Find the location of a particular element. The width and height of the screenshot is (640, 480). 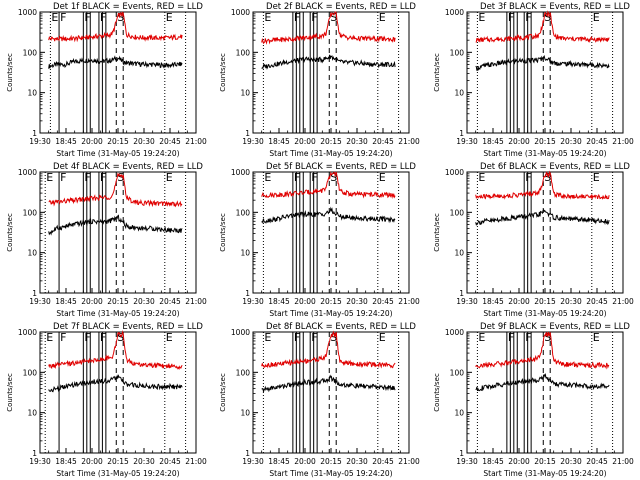

plot-frame is located at coordinates (331, 72).